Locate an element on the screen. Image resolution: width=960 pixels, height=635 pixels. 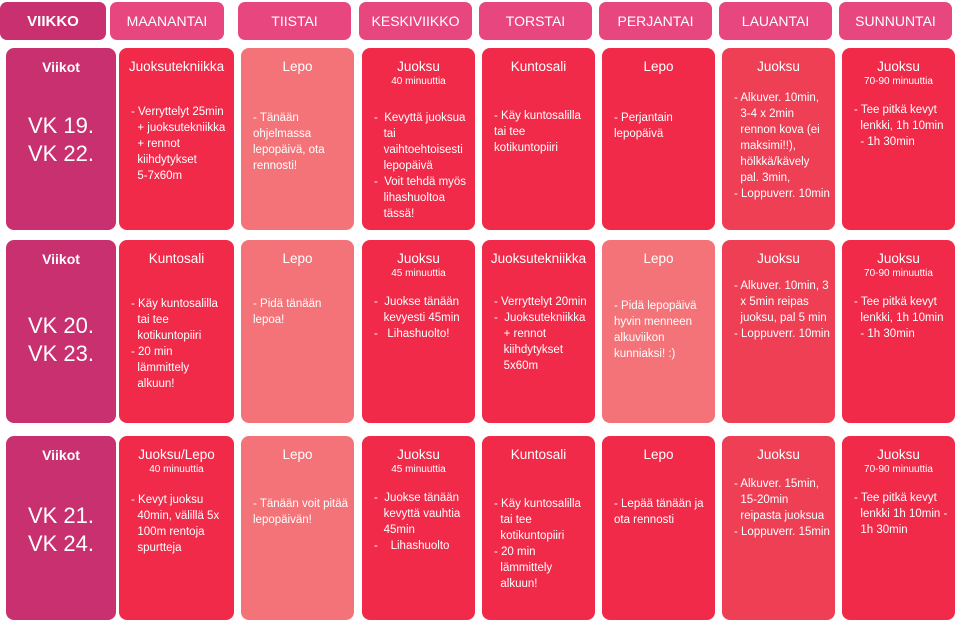
description-line: ota rennosti is located at coordinates (644, 520).